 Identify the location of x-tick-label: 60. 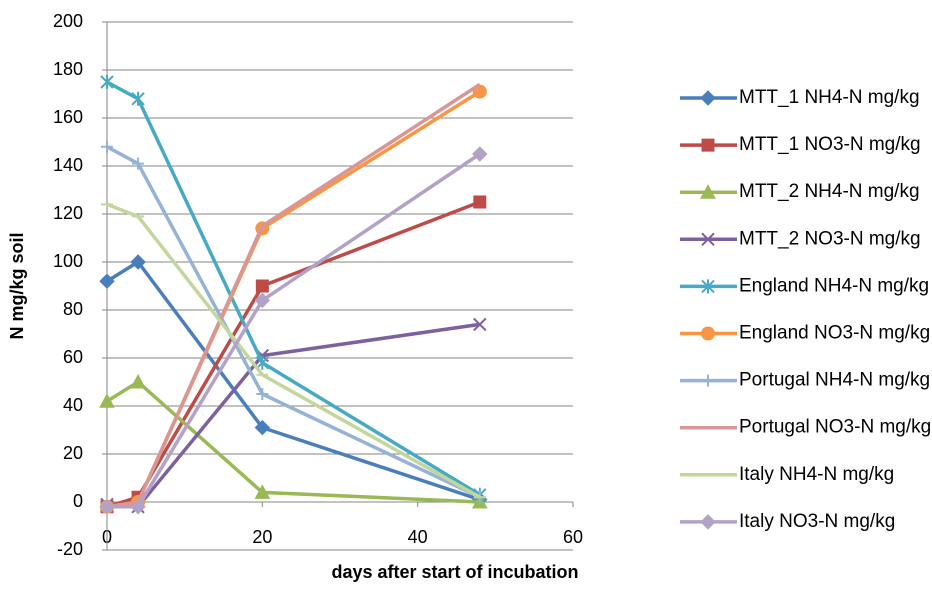
(573, 537).